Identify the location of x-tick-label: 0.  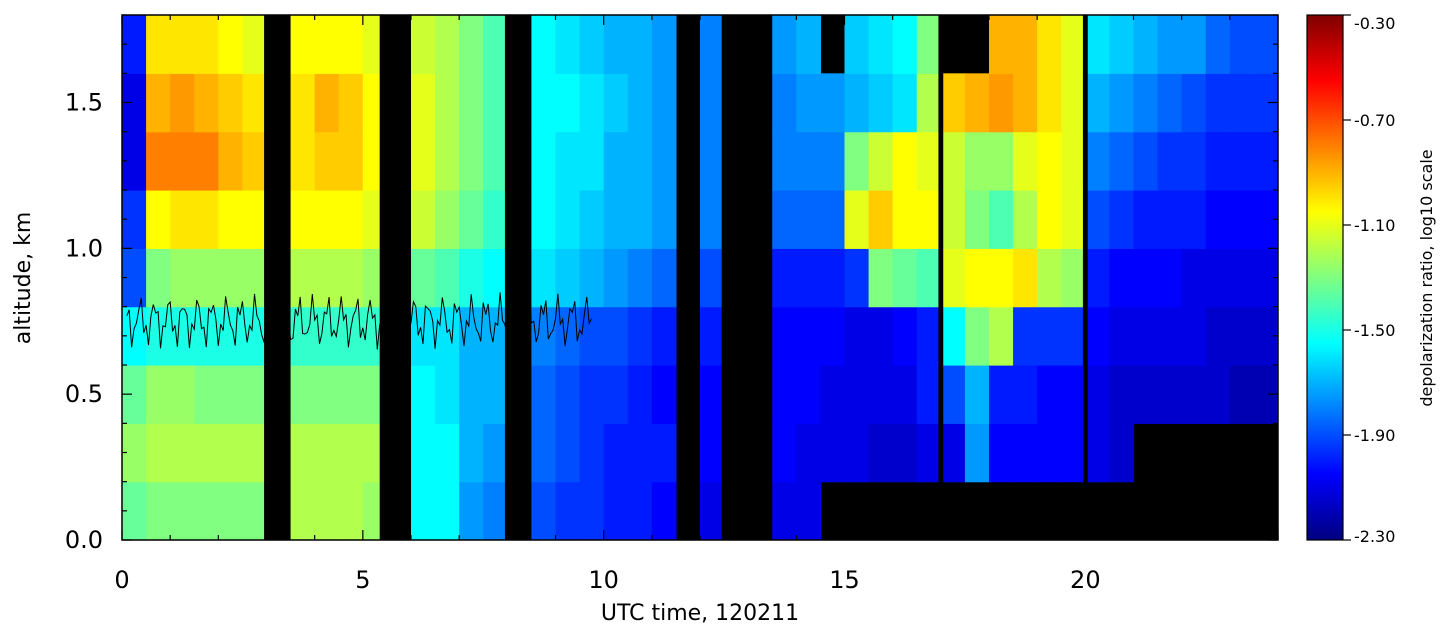
(121, 580).